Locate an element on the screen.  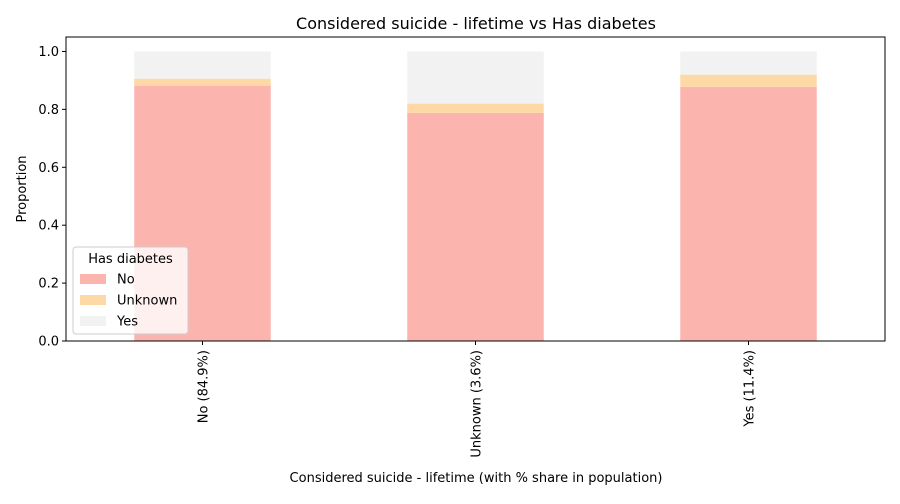
y-axis-label: Proportion is located at coordinates (22, 188).